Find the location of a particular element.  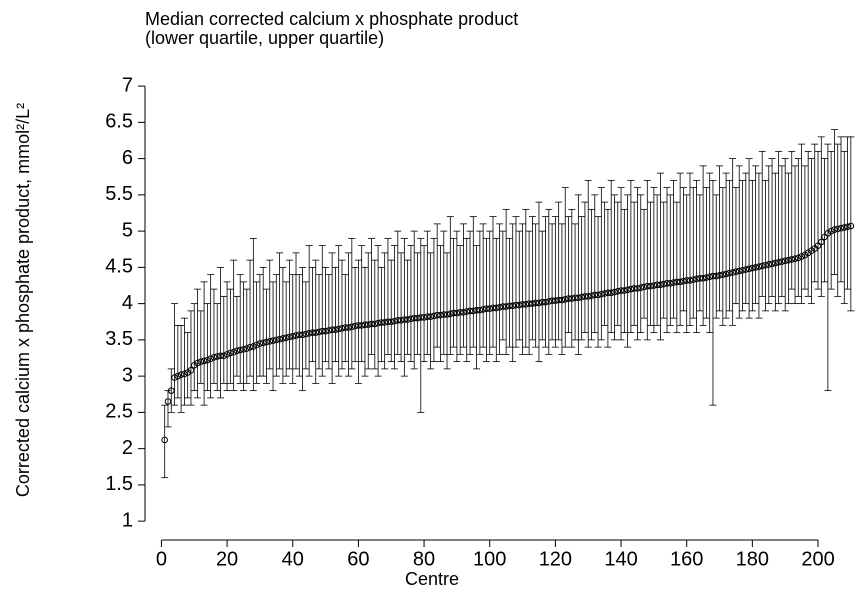

x-tick-label: 100 is located at coordinates (489, 559).